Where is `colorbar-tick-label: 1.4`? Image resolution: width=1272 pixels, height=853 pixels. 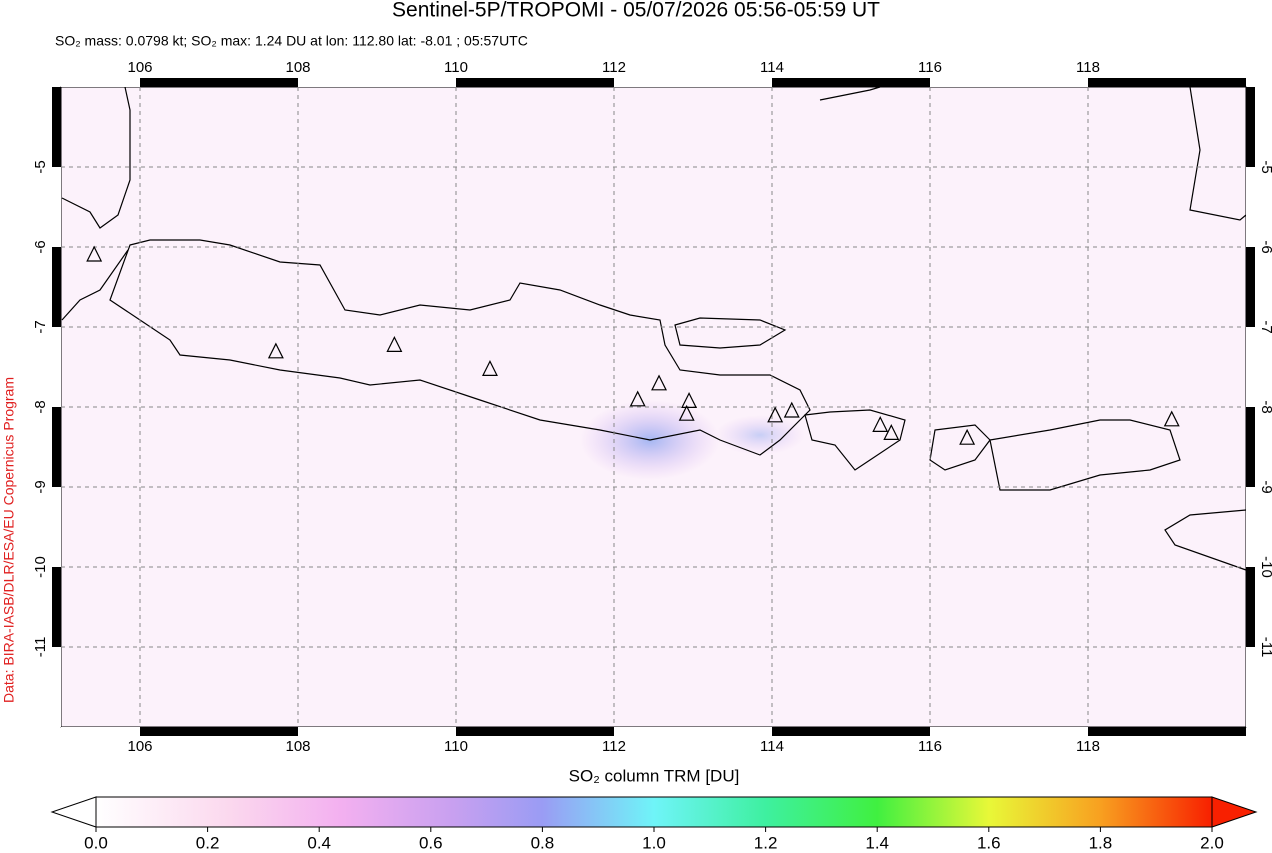 colorbar-tick-label: 1.4 is located at coordinates (877, 842).